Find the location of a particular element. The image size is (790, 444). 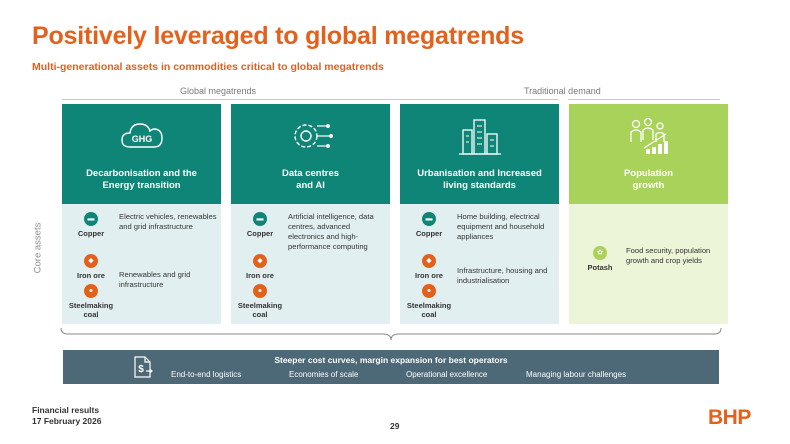

cost-document-icon: $ is located at coordinates (143, 367).